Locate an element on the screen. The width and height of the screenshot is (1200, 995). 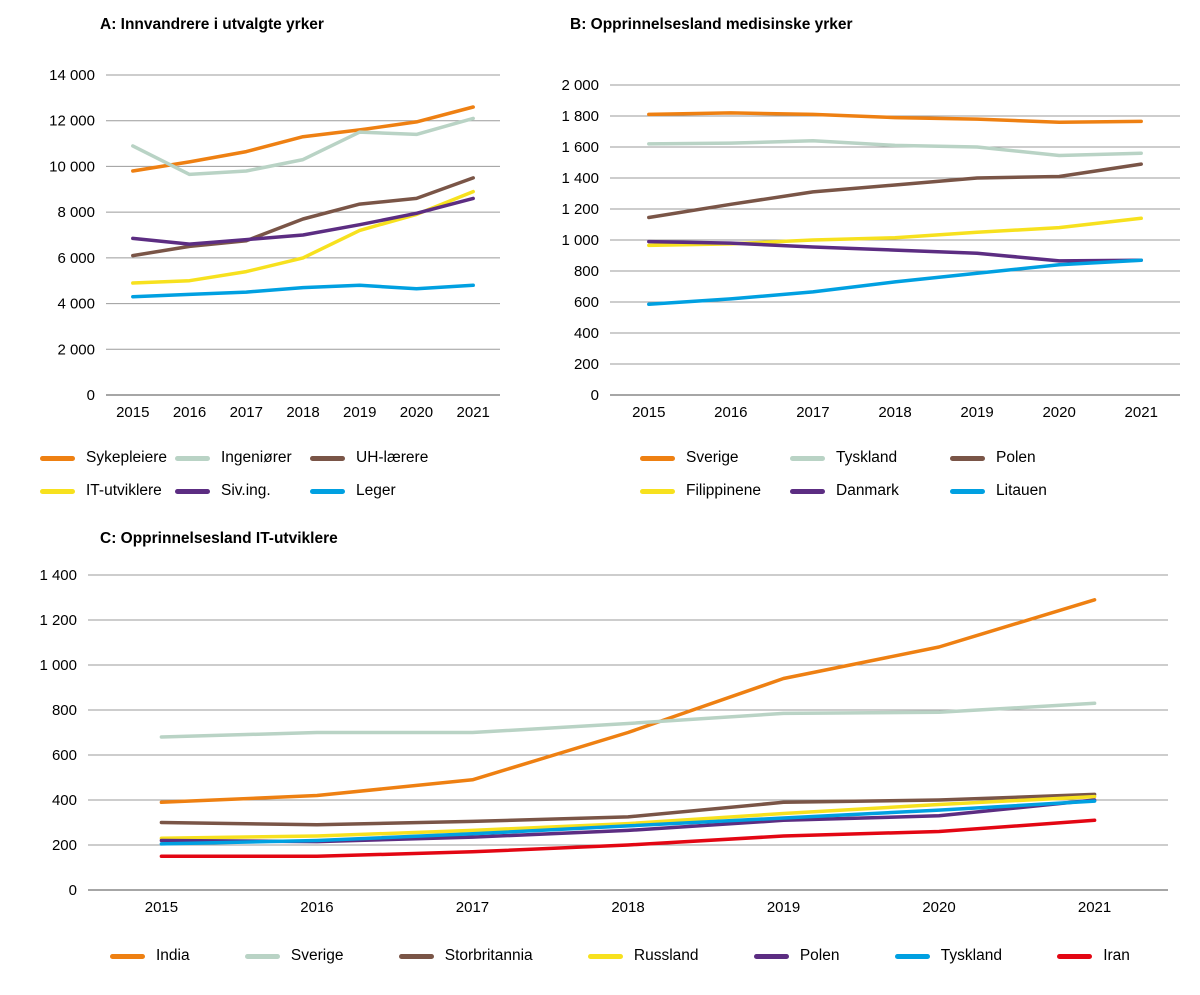
legend-item-russland: Russland is located at coordinates (643, 956).